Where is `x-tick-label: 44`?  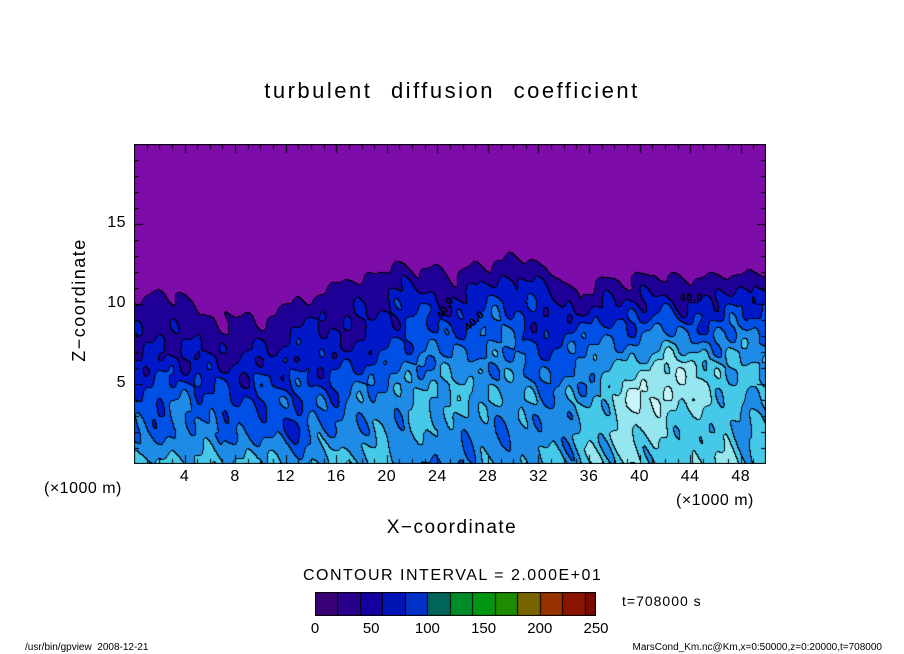 x-tick-label: 44 is located at coordinates (690, 476).